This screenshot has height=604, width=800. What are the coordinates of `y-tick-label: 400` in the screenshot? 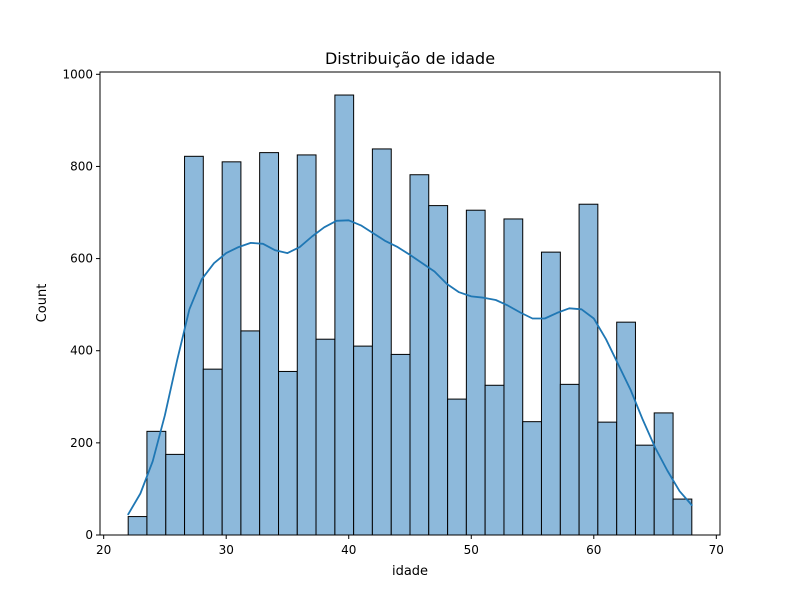 It's located at (81, 351).